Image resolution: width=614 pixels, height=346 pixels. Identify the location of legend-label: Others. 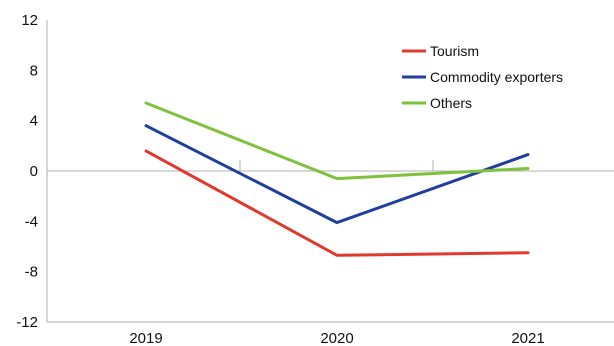
(451, 103).